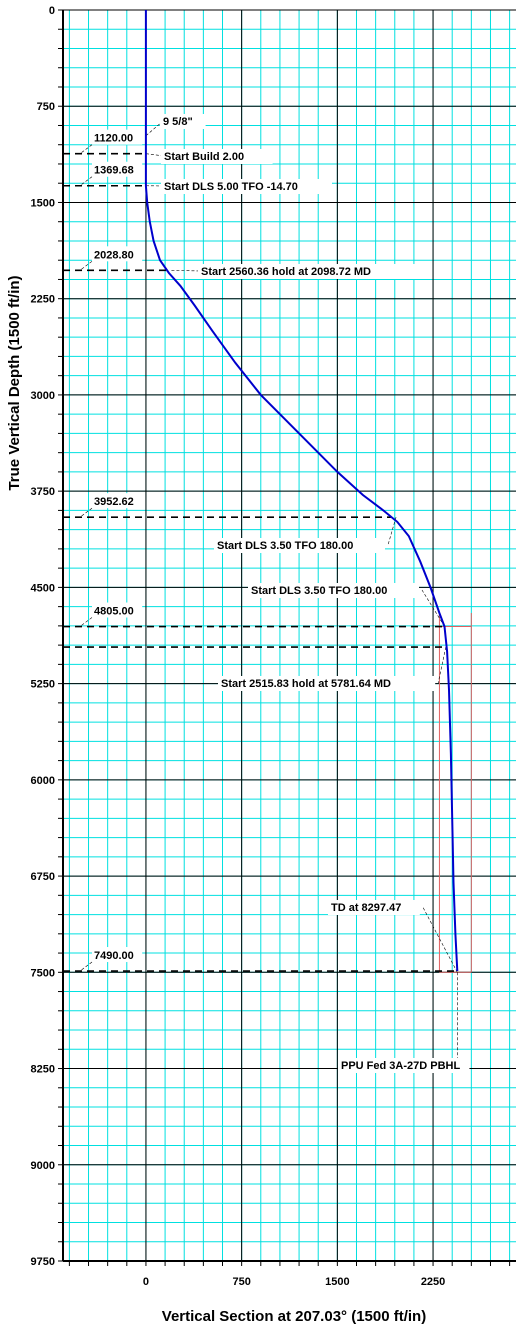 Image resolution: width=519 pixels, height=1329 pixels. Describe the element at coordinates (14, 382) in the screenshot. I see `y-axis-title: True Vertical Depth (1500 ft/in)` at that location.